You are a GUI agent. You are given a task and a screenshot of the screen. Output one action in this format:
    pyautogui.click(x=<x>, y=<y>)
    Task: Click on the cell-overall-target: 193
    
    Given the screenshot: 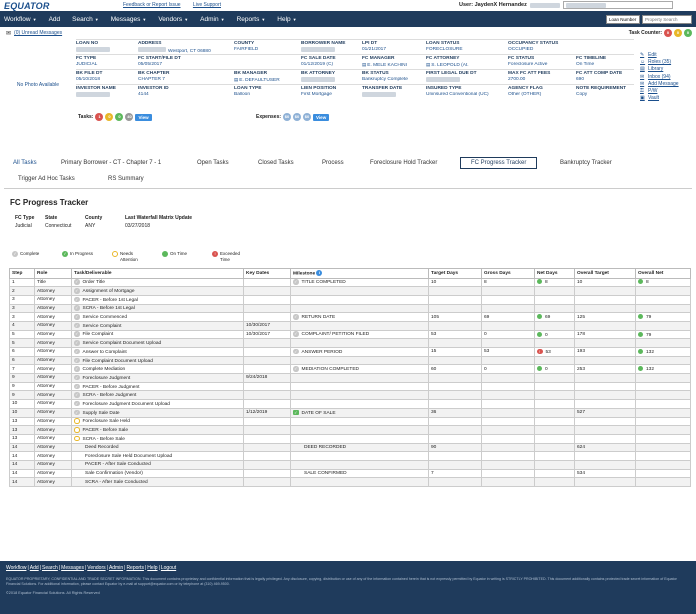 What is the action you would take?
    pyautogui.click(x=605, y=352)
    